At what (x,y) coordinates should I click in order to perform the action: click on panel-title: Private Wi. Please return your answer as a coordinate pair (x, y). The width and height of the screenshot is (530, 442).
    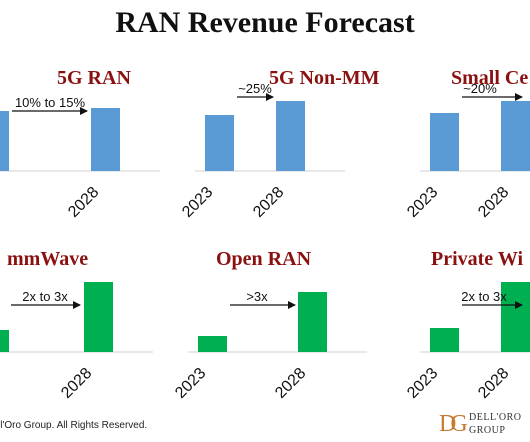
    Looking at the image, I should click on (477, 259).